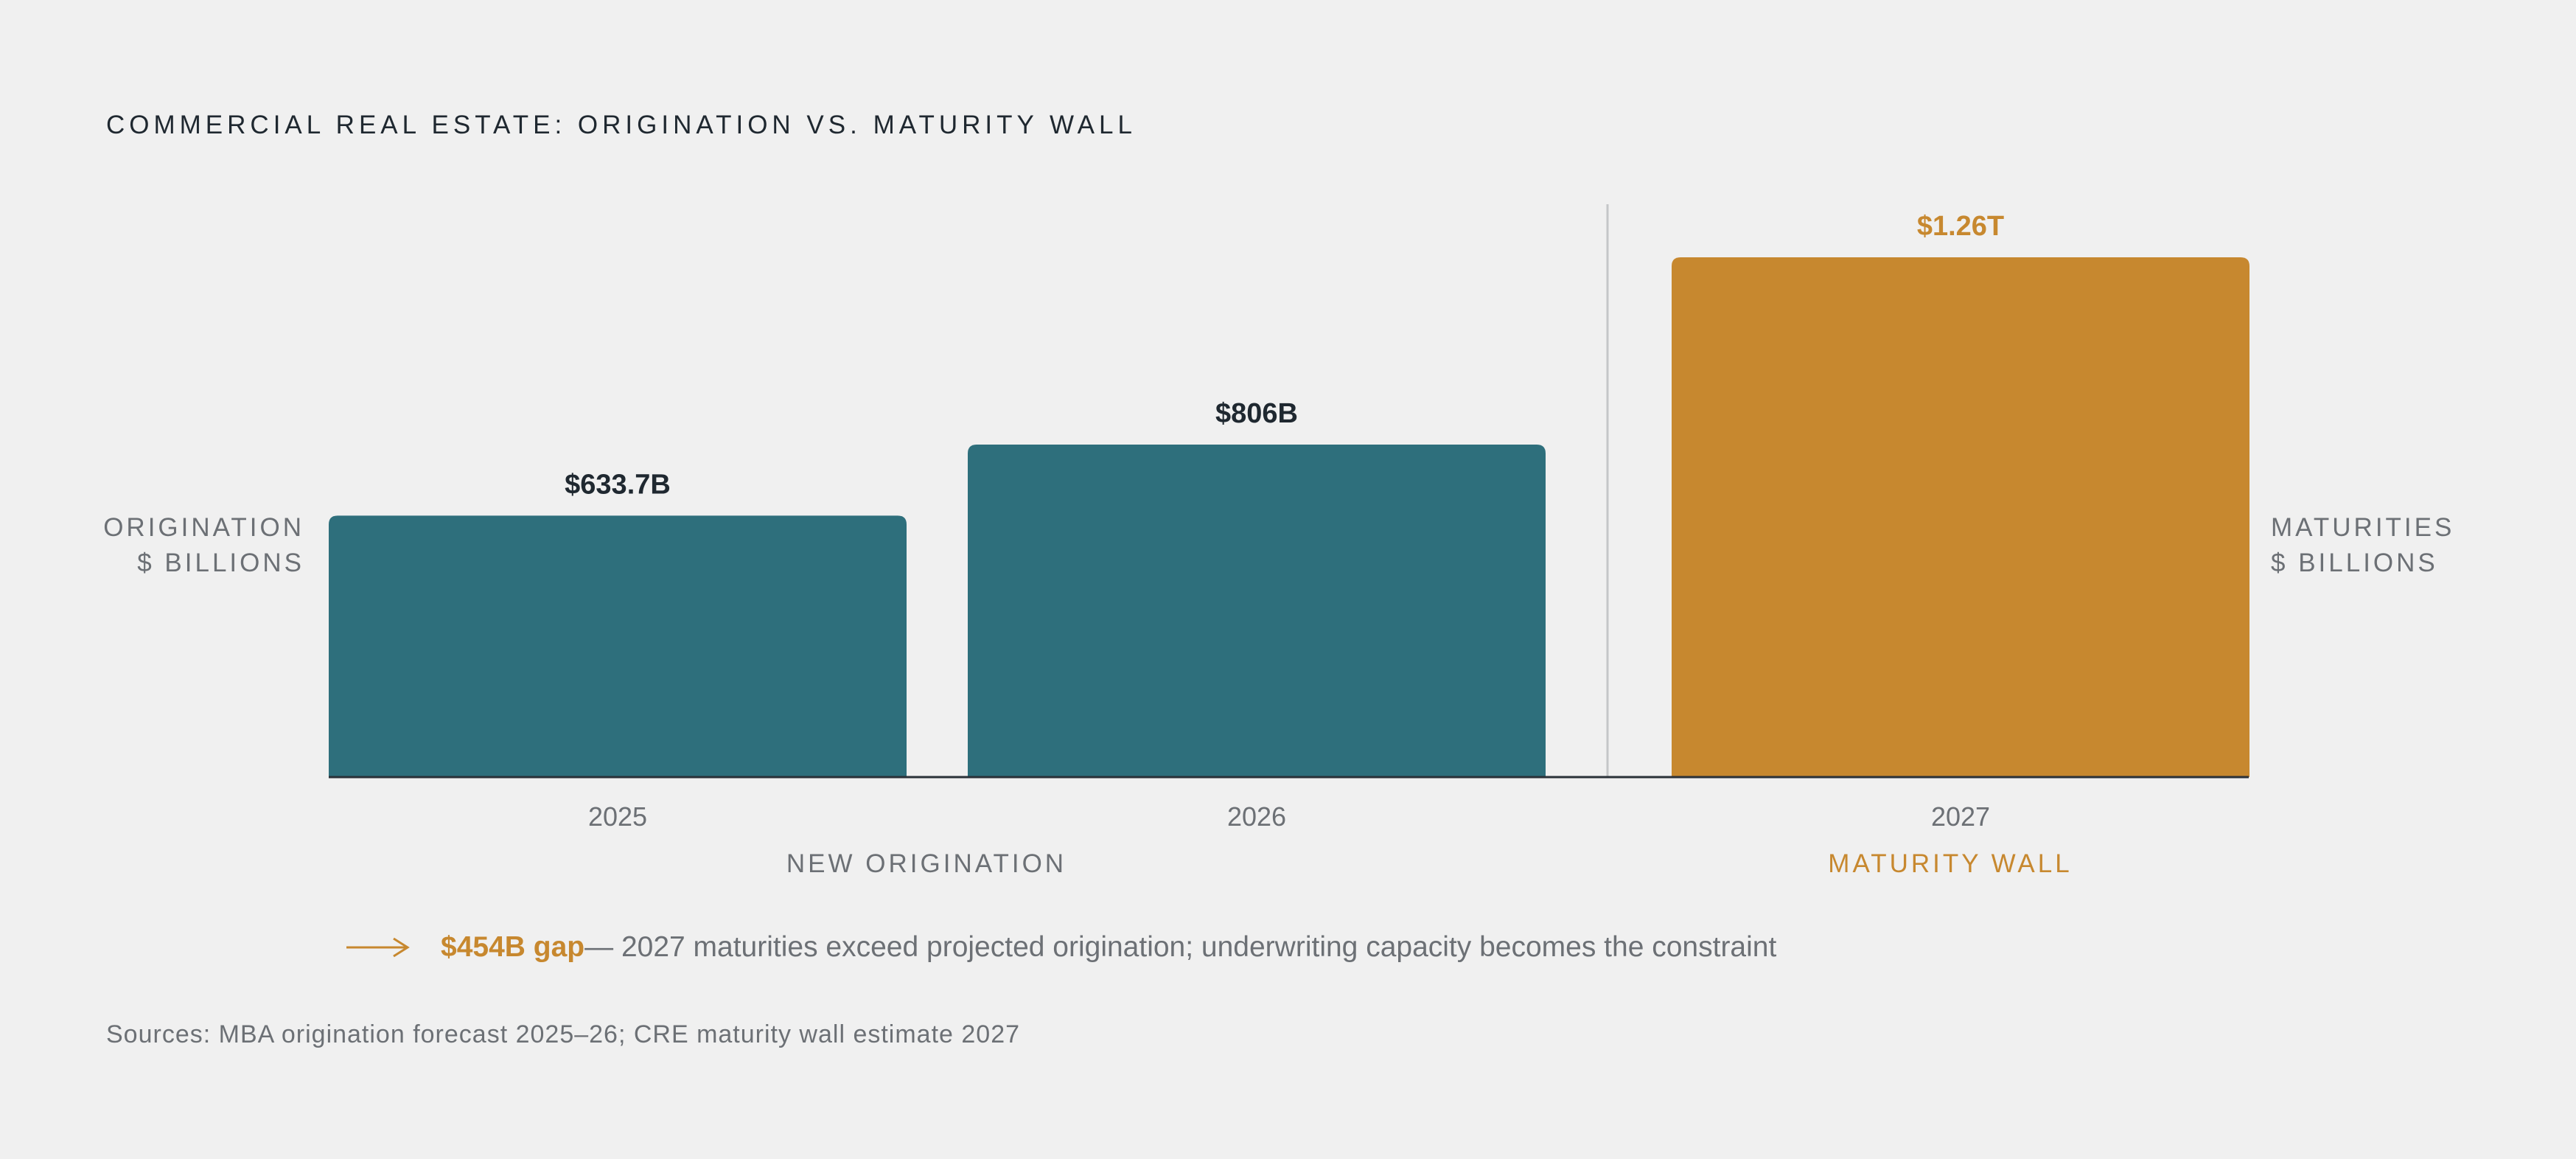 The height and width of the screenshot is (1159, 2576). I want to click on value-label-2025: $633.7B, so click(618, 484).